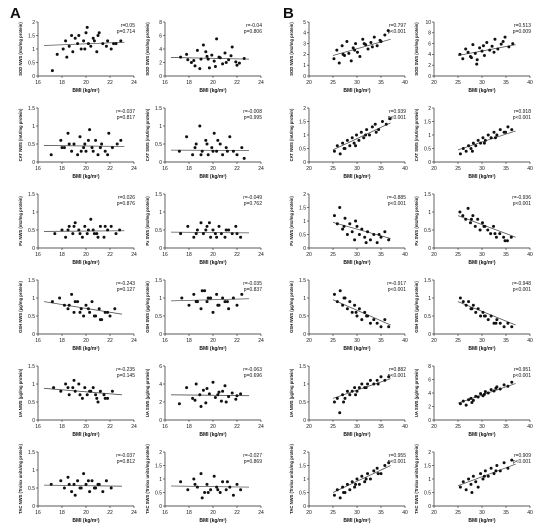 This screenshot has width=550, height=530. I want to click on y-axis-label: CAT NWS (mU/mg protein), so click(20, 134).